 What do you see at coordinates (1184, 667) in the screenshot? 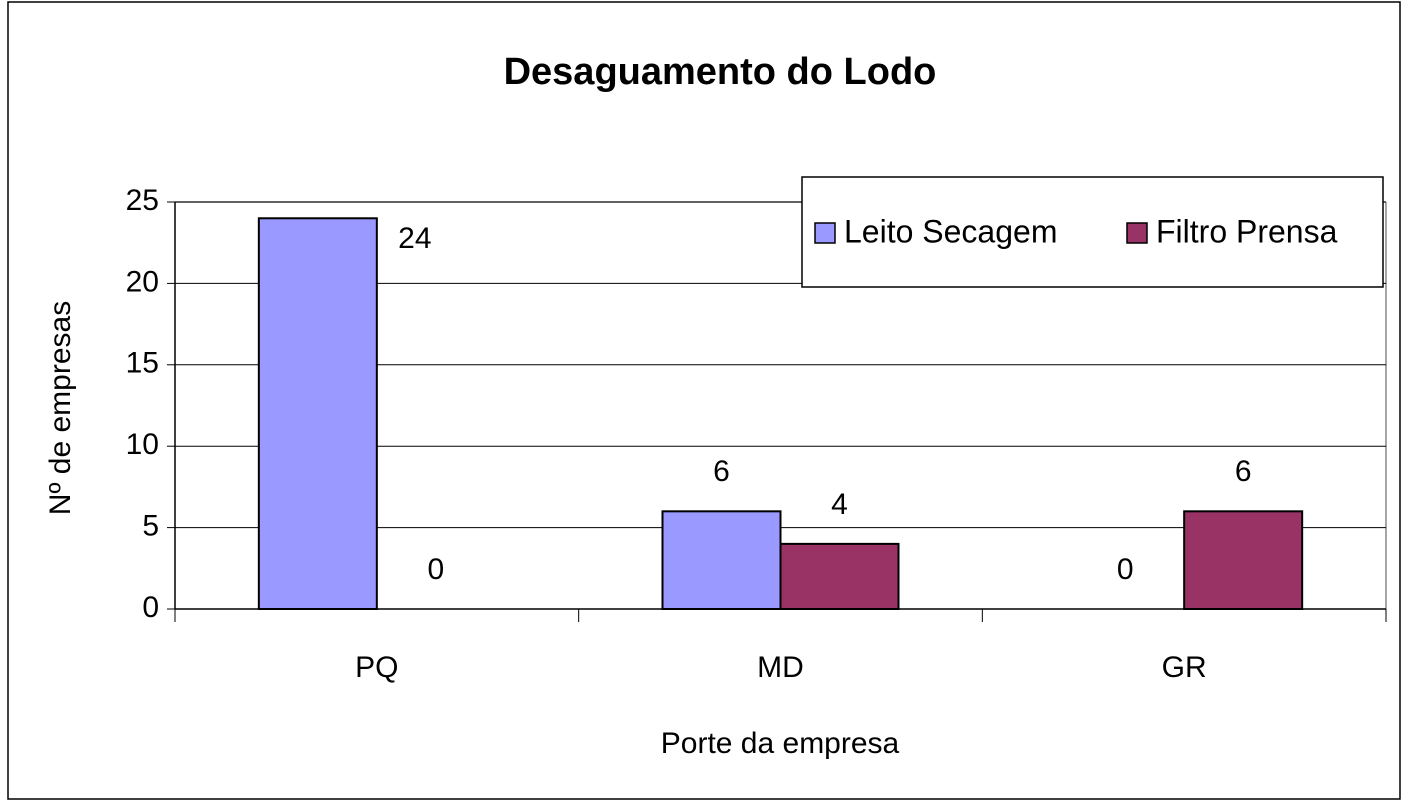
I see `x-tick-label: GR` at bounding box center [1184, 667].